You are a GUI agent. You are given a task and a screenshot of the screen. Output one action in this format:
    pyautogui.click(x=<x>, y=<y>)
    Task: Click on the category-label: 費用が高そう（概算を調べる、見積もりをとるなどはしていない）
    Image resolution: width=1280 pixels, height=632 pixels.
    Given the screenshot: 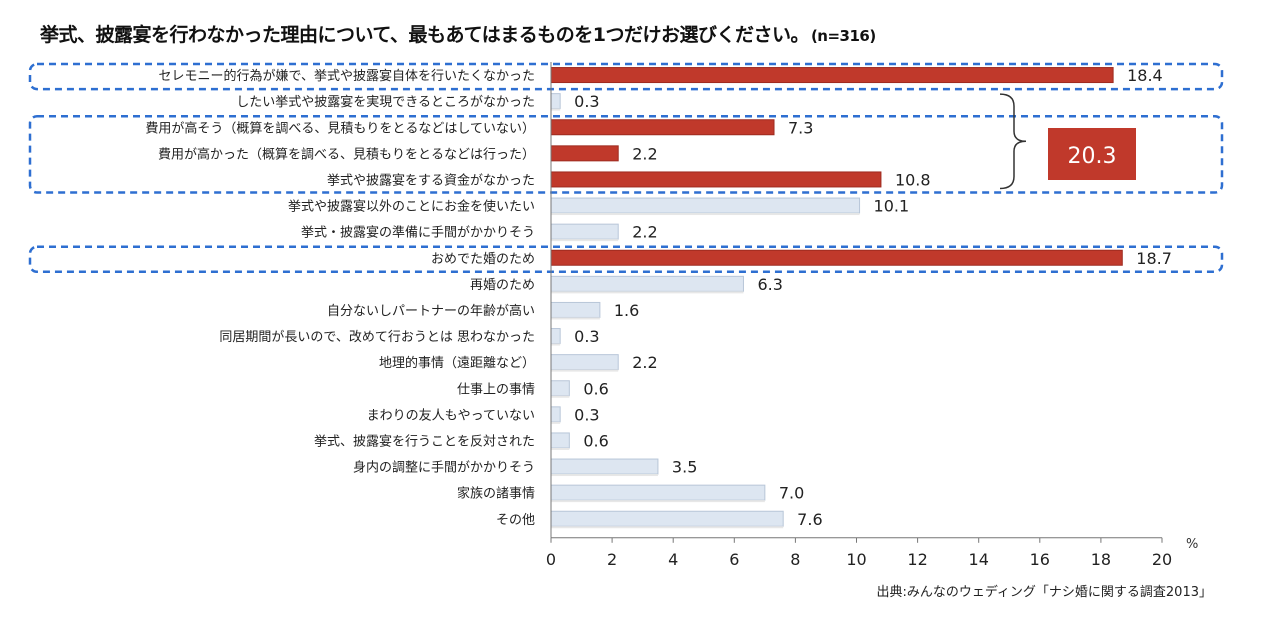 What is the action you would take?
    pyautogui.click(x=340, y=128)
    